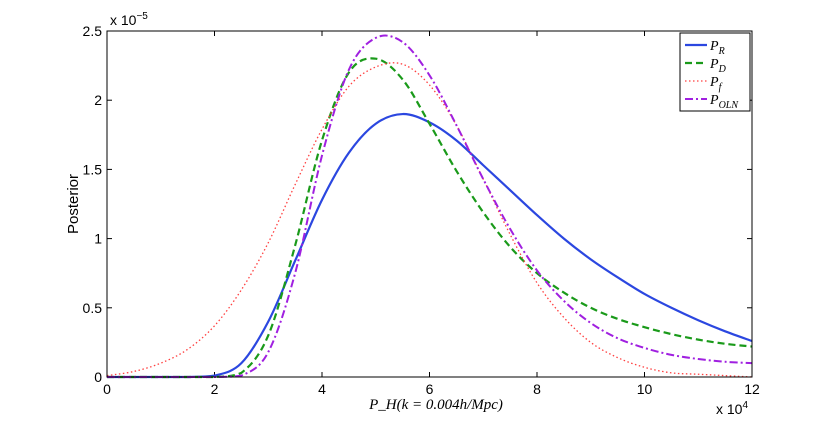 This screenshot has height=425, width=830. I want to click on y-multiplier: x 10−5, so click(129, 19).